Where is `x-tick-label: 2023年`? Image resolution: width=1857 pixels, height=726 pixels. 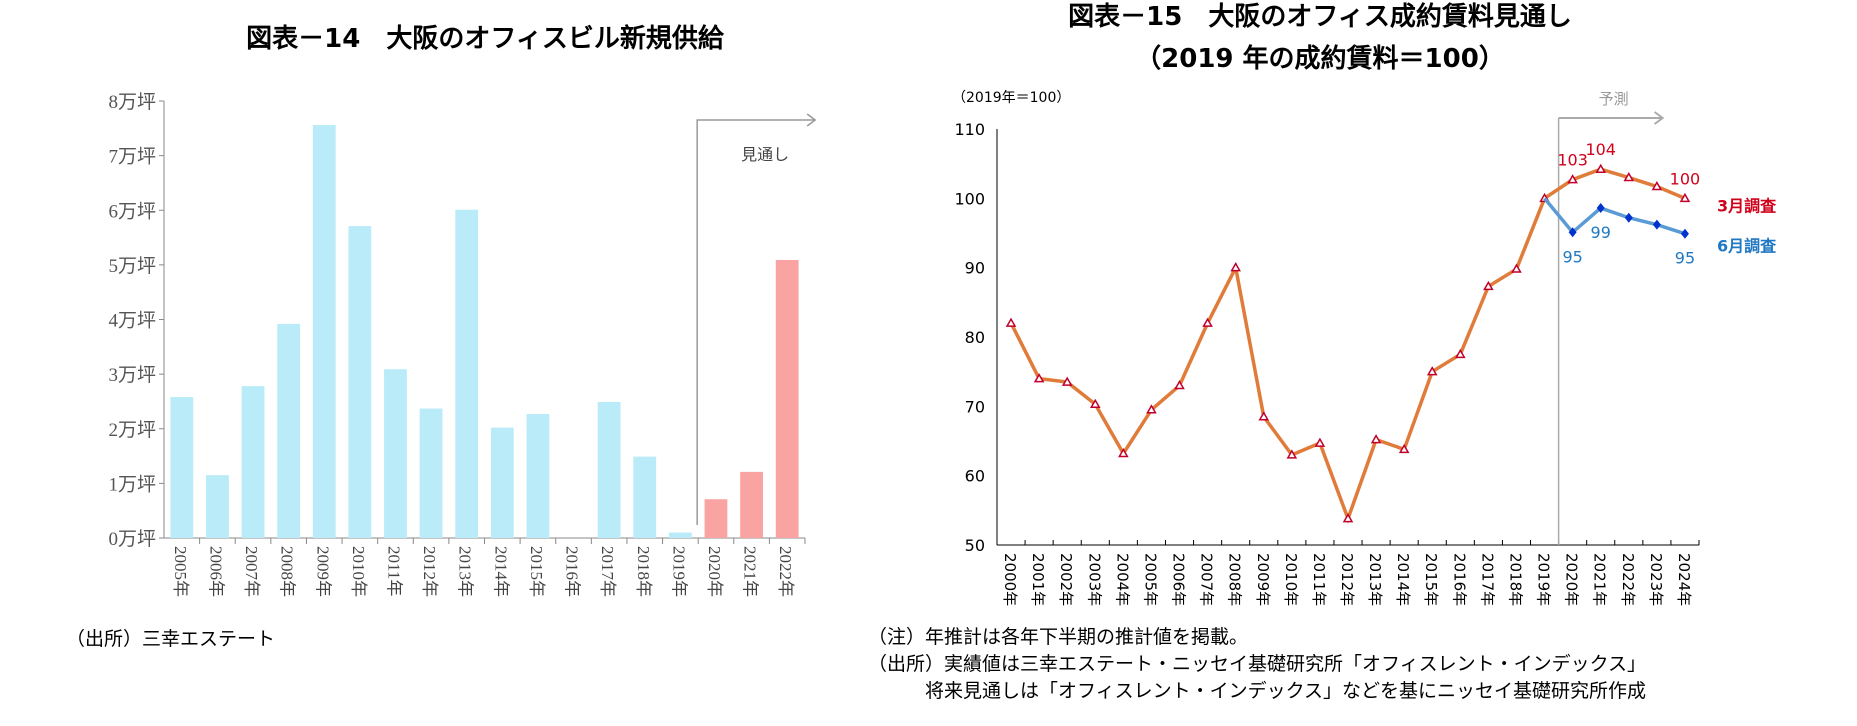 x-tick-label: 2023年 is located at coordinates (1656, 579).